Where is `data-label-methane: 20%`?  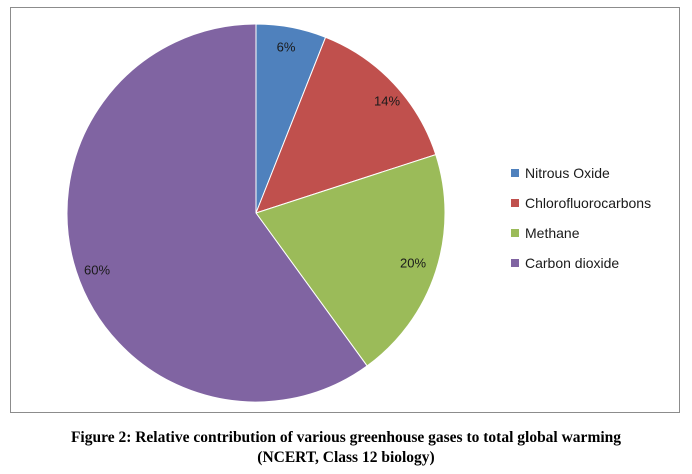
data-label-methane: 20% is located at coordinates (413, 262).